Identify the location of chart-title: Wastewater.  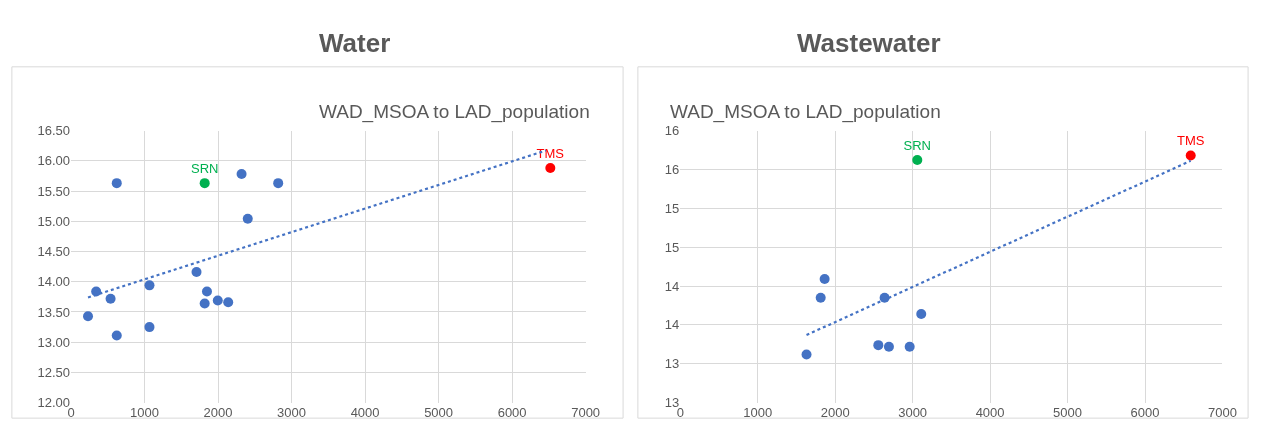
(869, 43).